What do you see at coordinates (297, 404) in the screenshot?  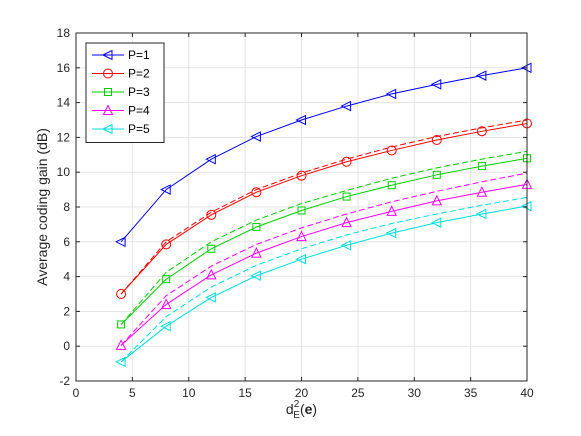 I see `x-axis-label-superscript: 2` at bounding box center [297, 404].